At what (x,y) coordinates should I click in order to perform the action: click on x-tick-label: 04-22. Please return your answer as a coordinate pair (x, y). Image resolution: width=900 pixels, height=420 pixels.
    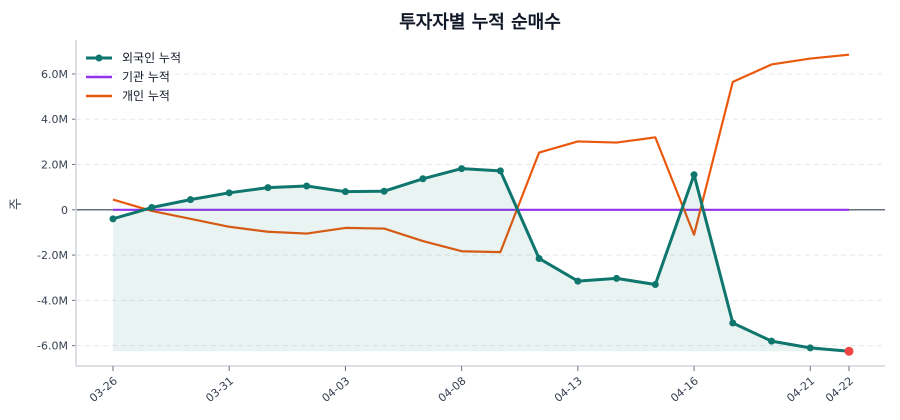
    Looking at the image, I should click on (839, 389).